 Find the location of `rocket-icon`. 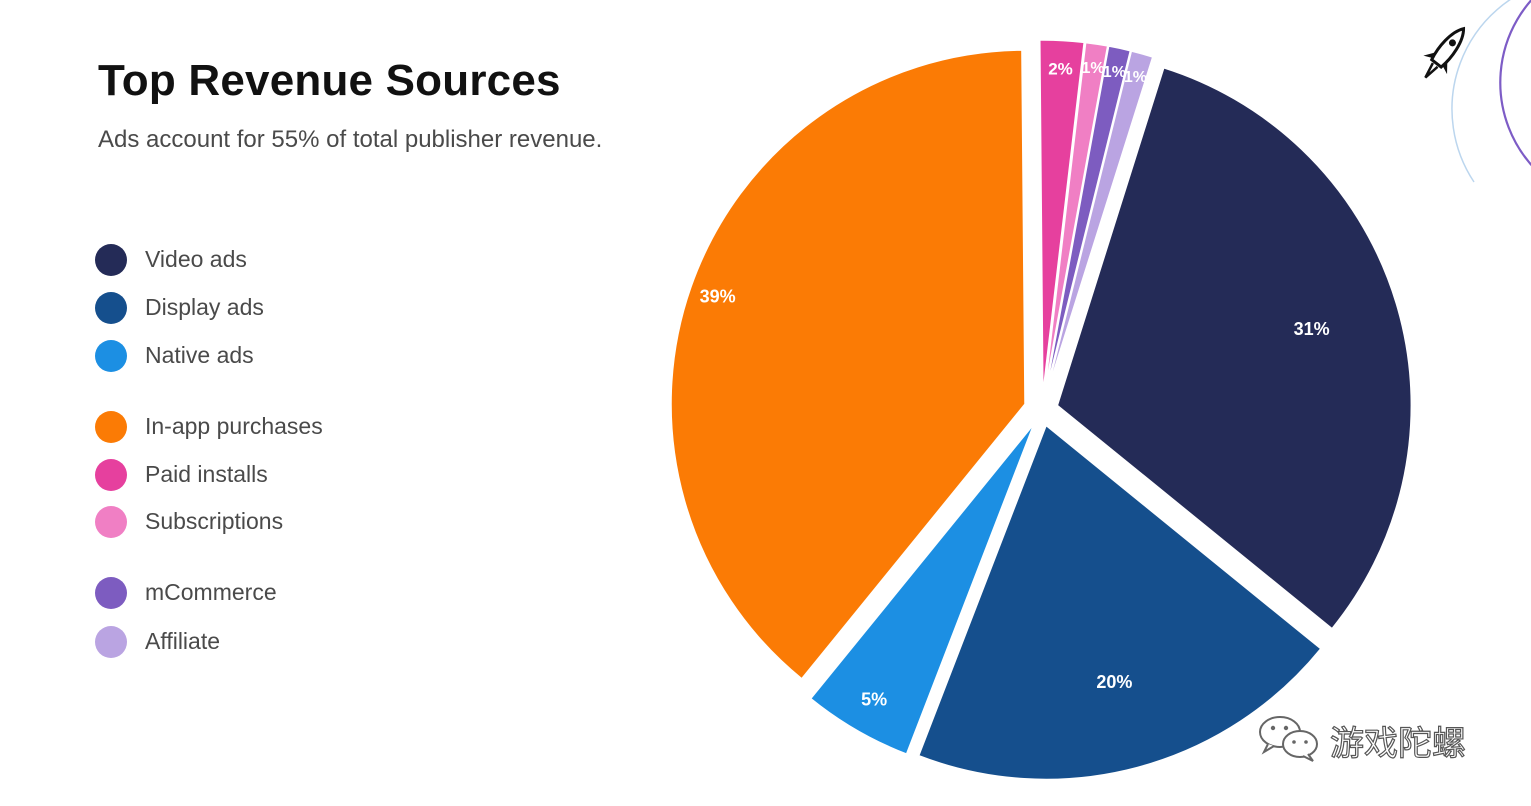

rocket-icon is located at coordinates (1444, 52).